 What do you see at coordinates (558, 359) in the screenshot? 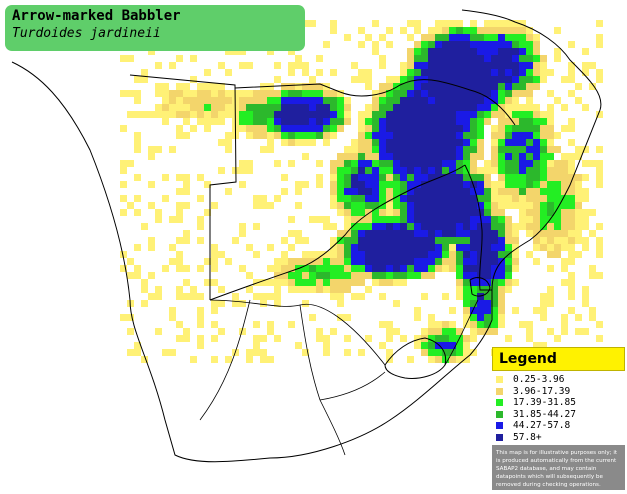
I see `legend-title: Legend` at bounding box center [558, 359].